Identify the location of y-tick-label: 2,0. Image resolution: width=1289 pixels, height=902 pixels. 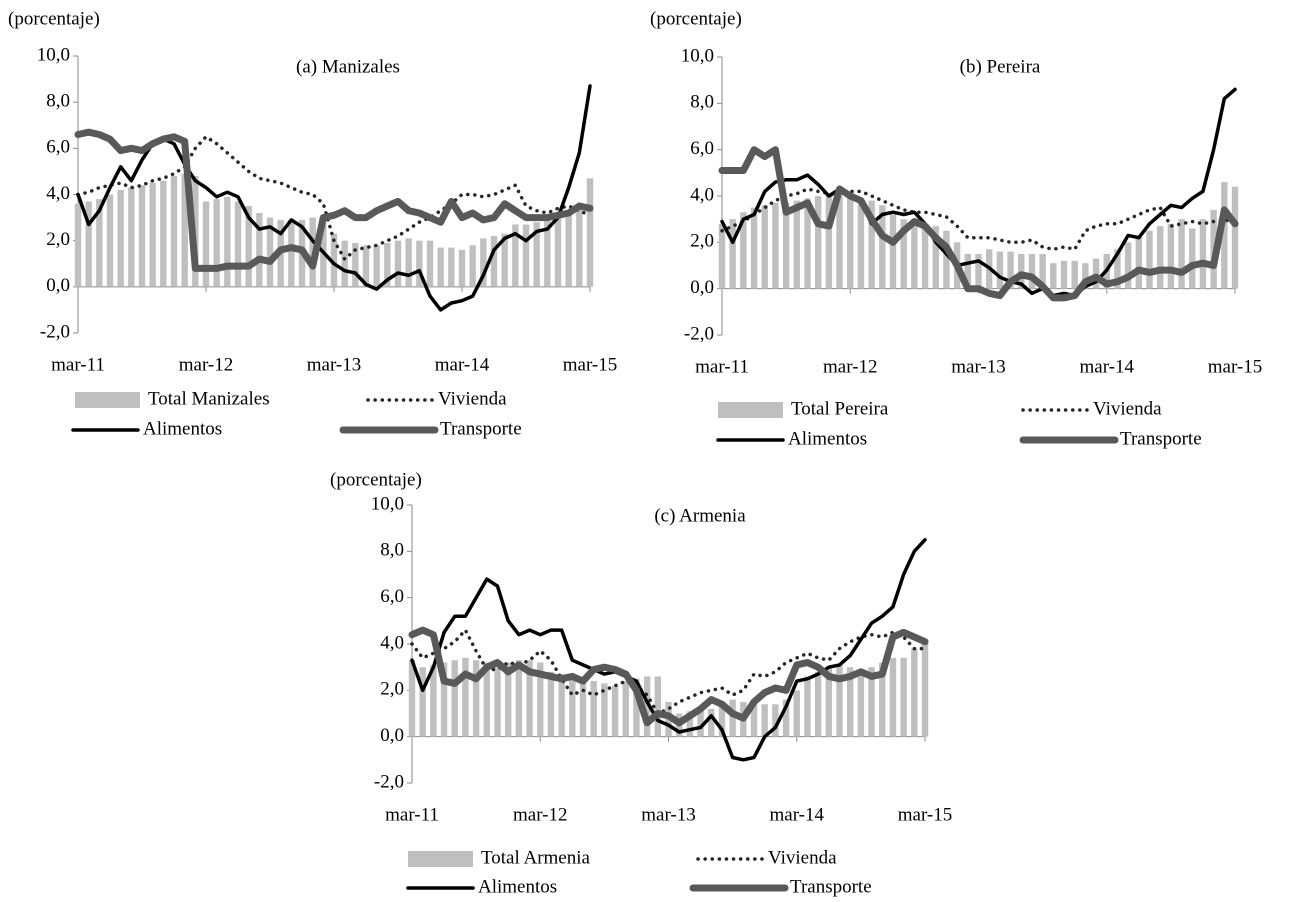
(702, 241).